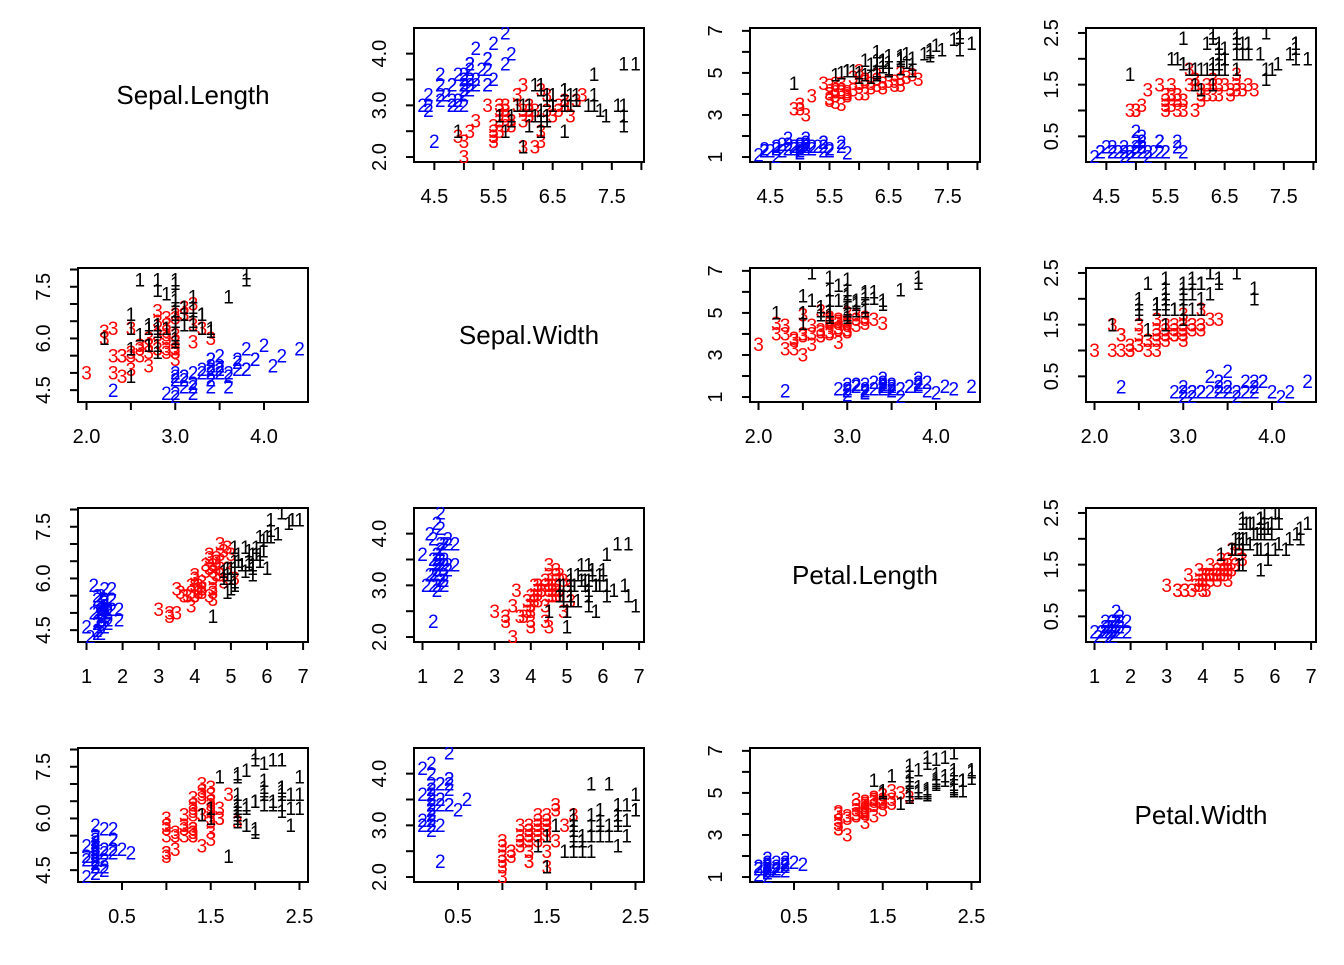  Describe the element at coordinates (380, 825) in the screenshot. I see `y-tick-label: 3.0` at that location.